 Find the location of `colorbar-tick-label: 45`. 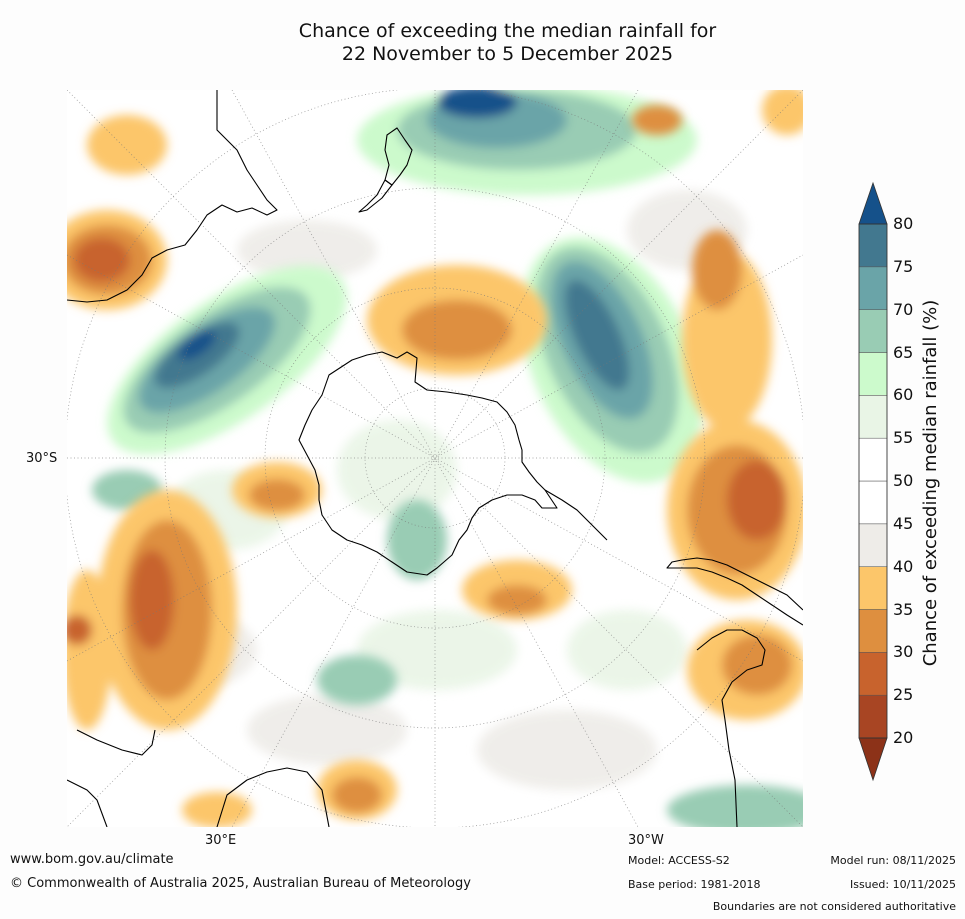

colorbar-tick-label: 45 is located at coordinates (903, 523).